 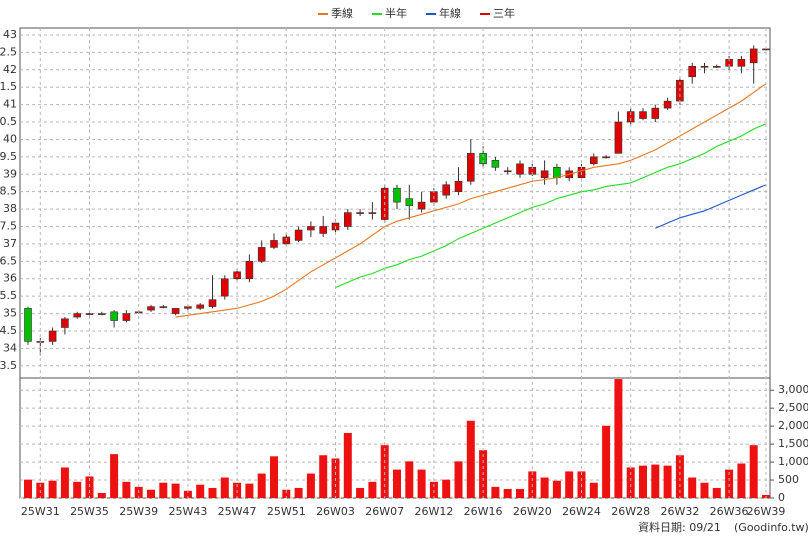 What do you see at coordinates (396, 13) in the screenshot?
I see `legend-label: 半年` at bounding box center [396, 13].